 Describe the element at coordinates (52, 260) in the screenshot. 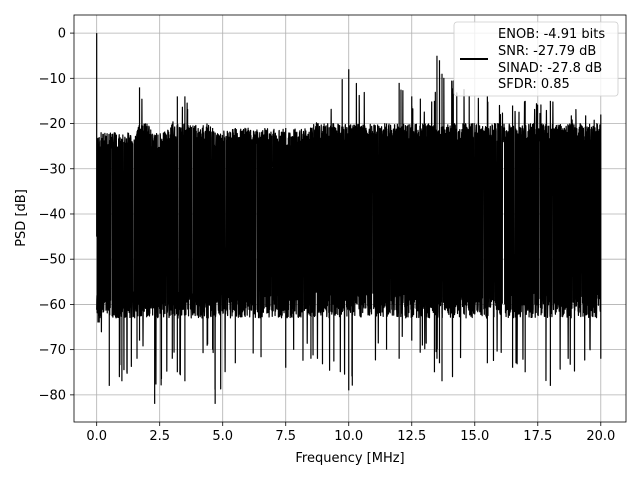

I see `y-tick-label: −50` at that location.